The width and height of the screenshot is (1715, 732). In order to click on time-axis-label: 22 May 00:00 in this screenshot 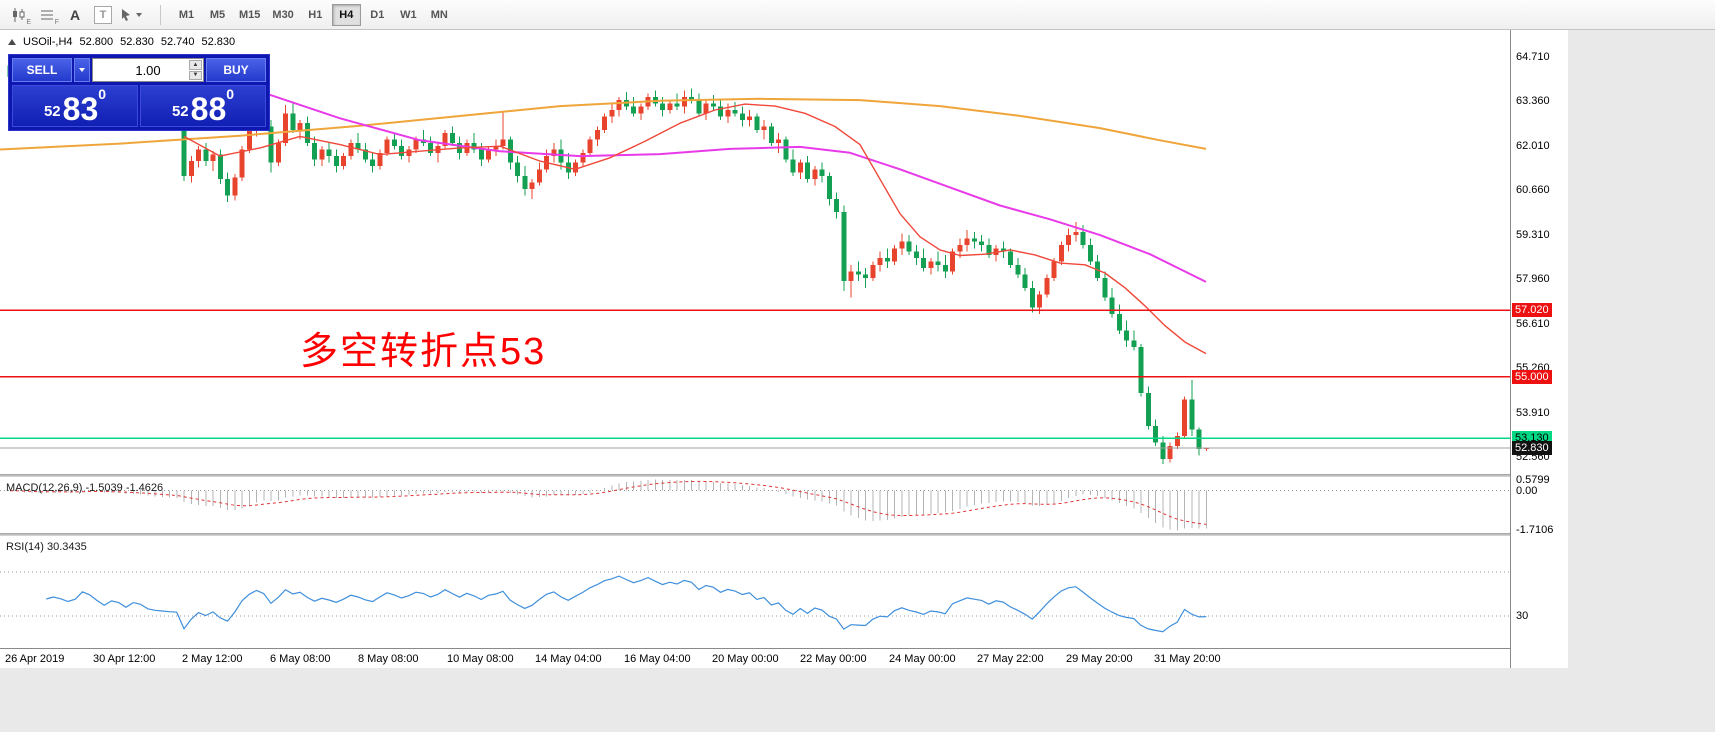, I will do `click(833, 659)`.